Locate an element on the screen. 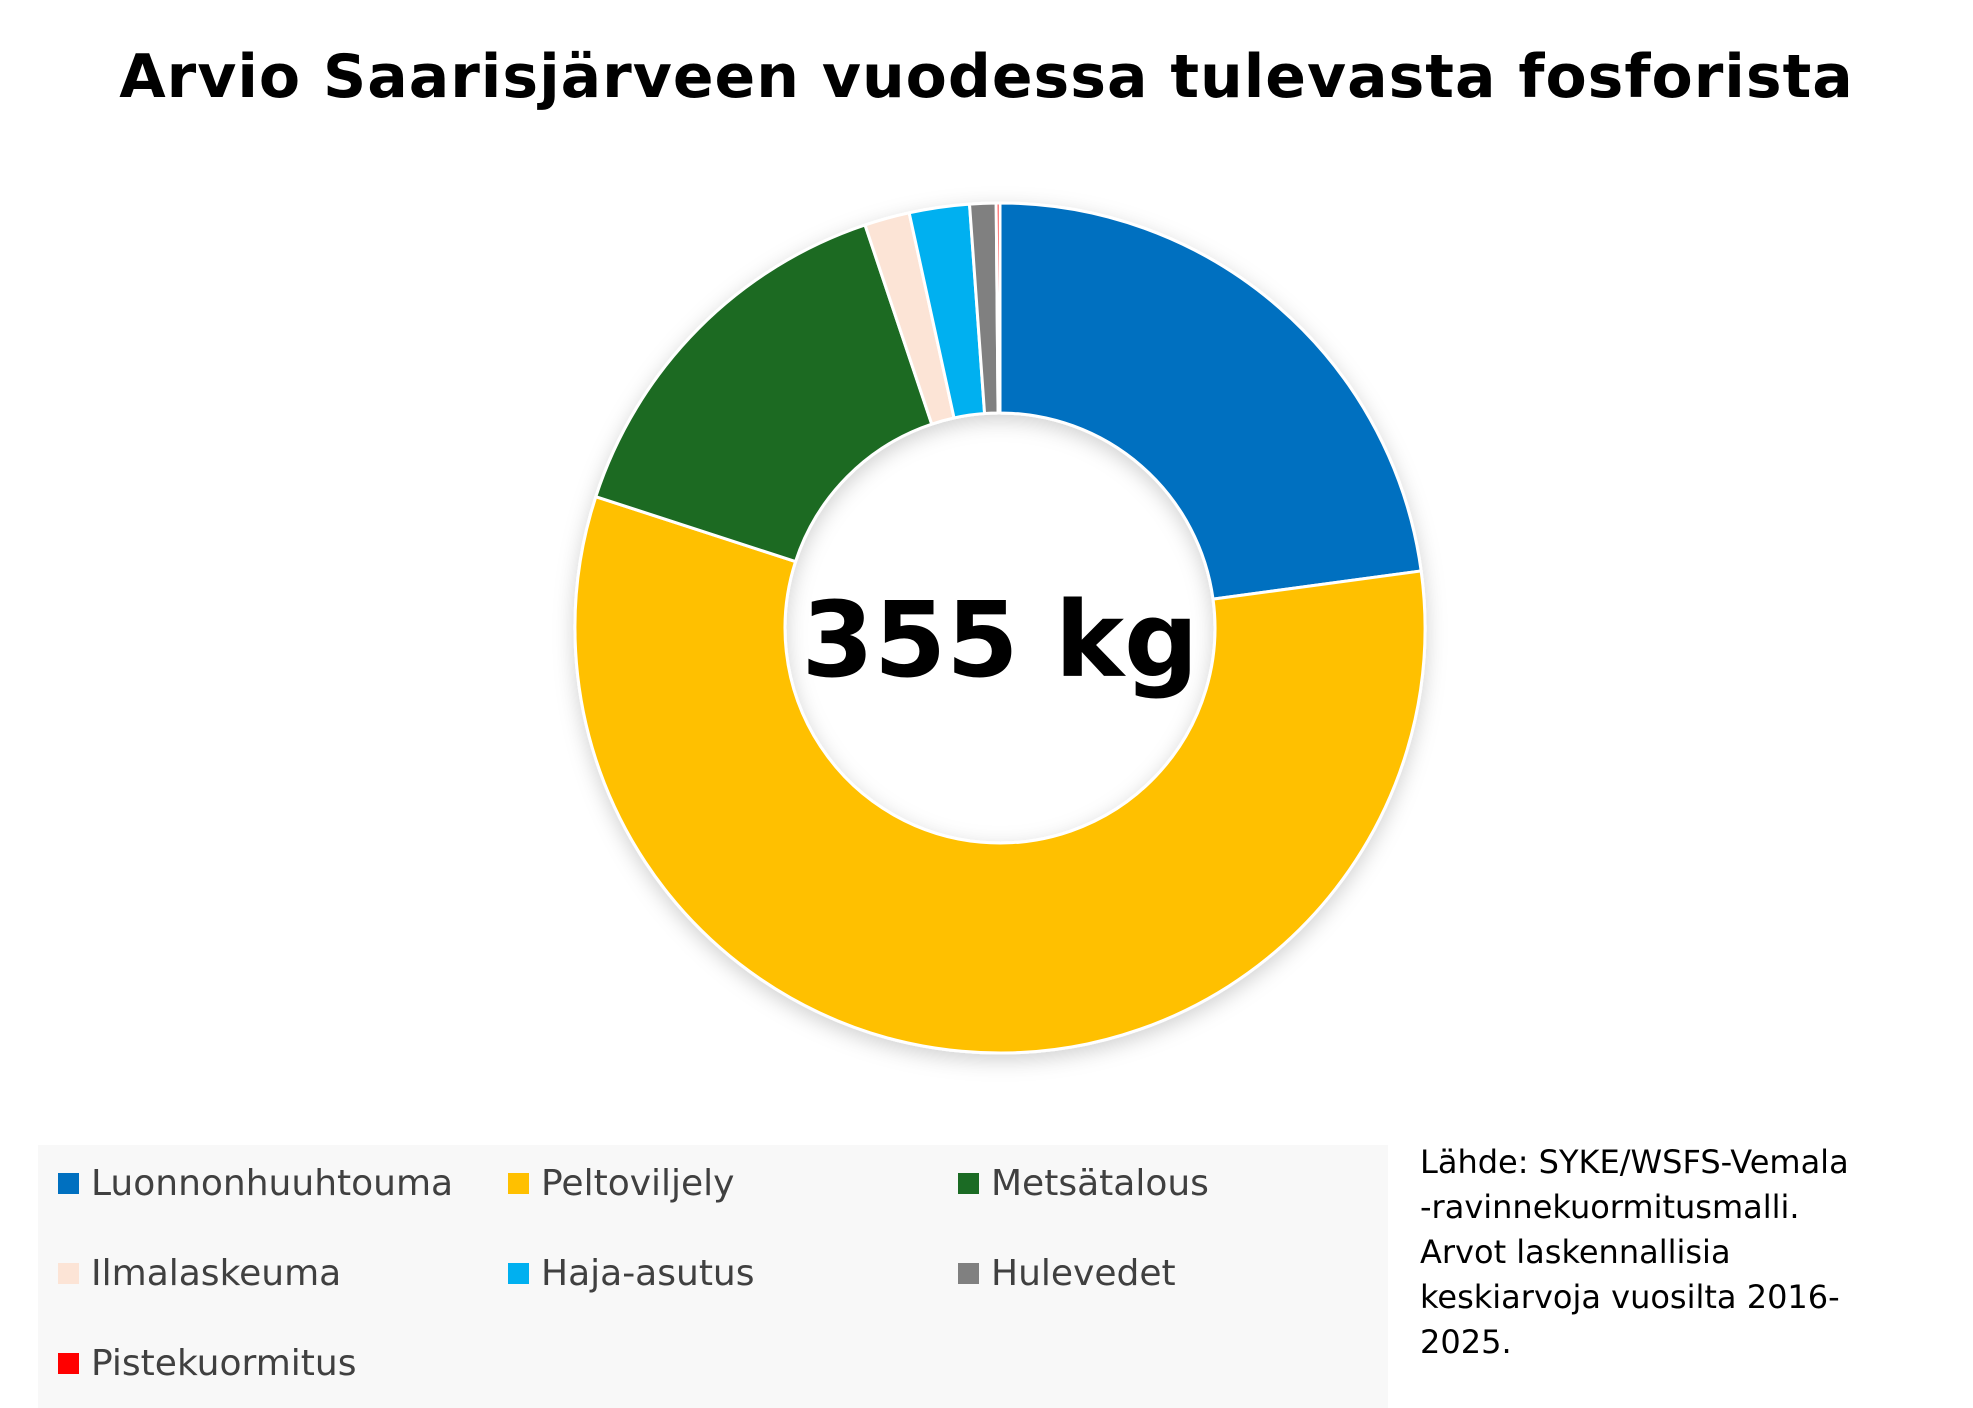  legend-item-haja-asutus: Haja-asutus is located at coordinates (631, 1273).